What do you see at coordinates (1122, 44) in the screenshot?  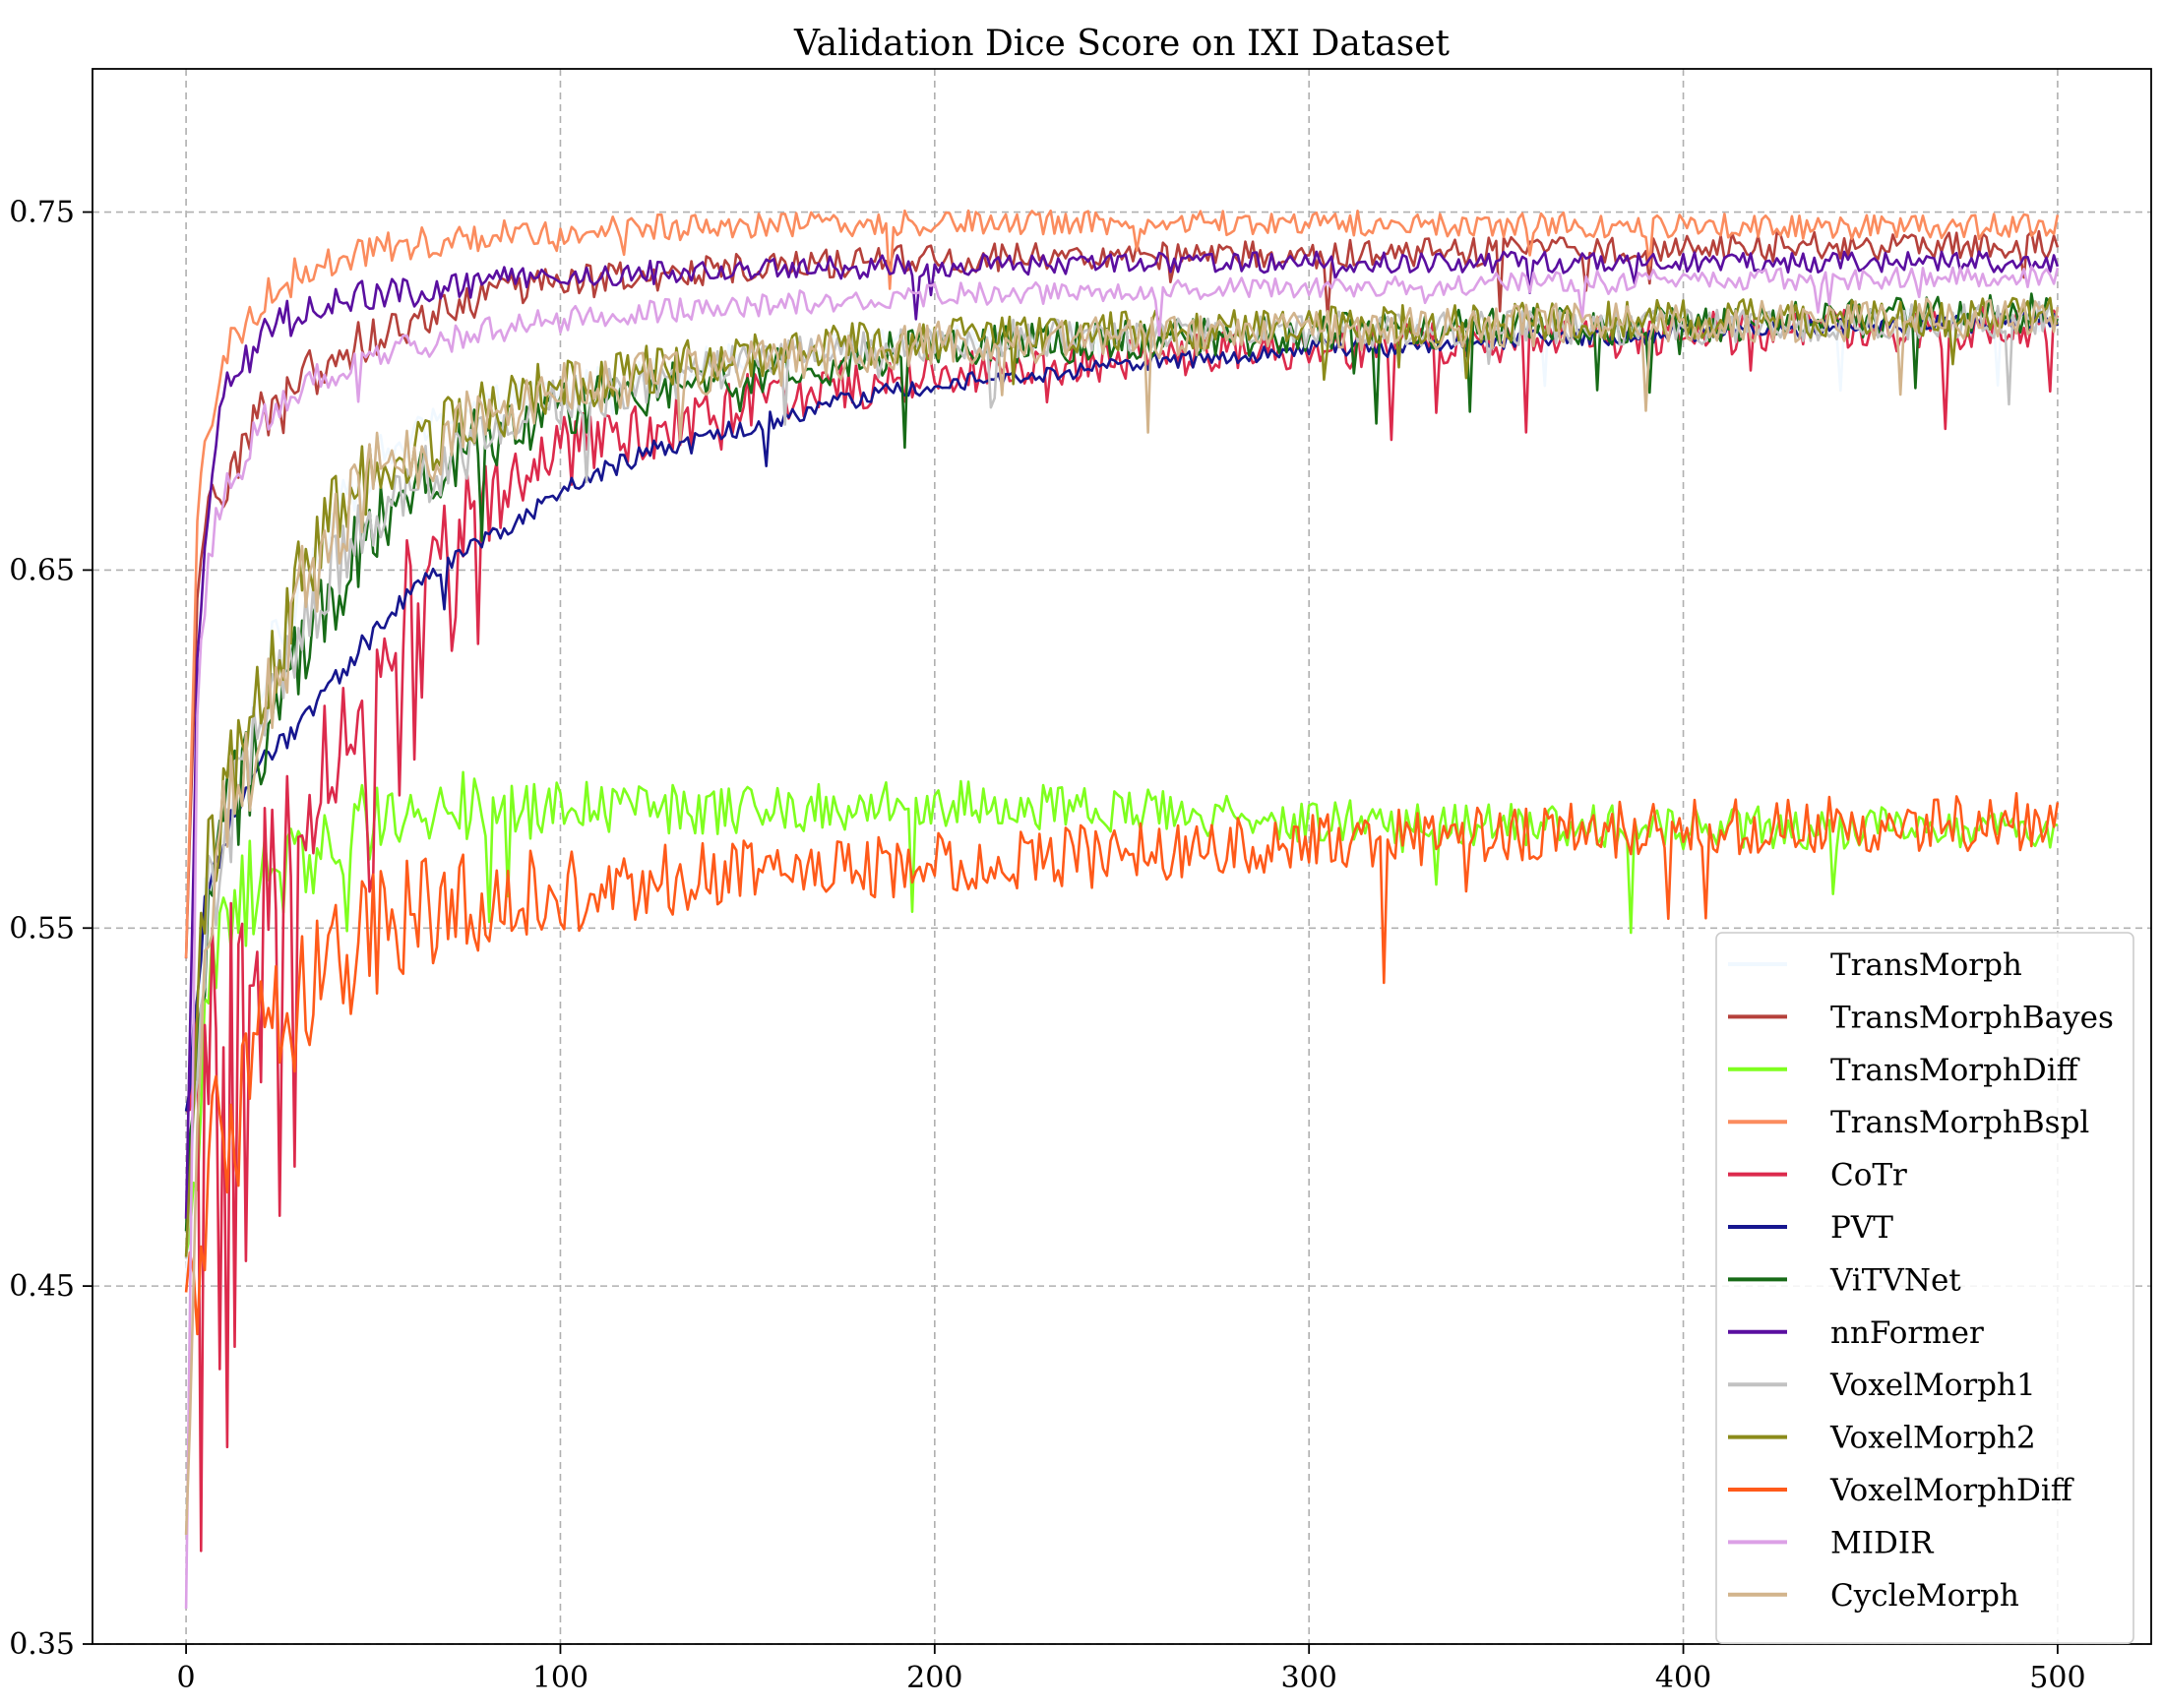 I see `chart-title: Validation Dice Score on IXI Dataset` at bounding box center [1122, 44].